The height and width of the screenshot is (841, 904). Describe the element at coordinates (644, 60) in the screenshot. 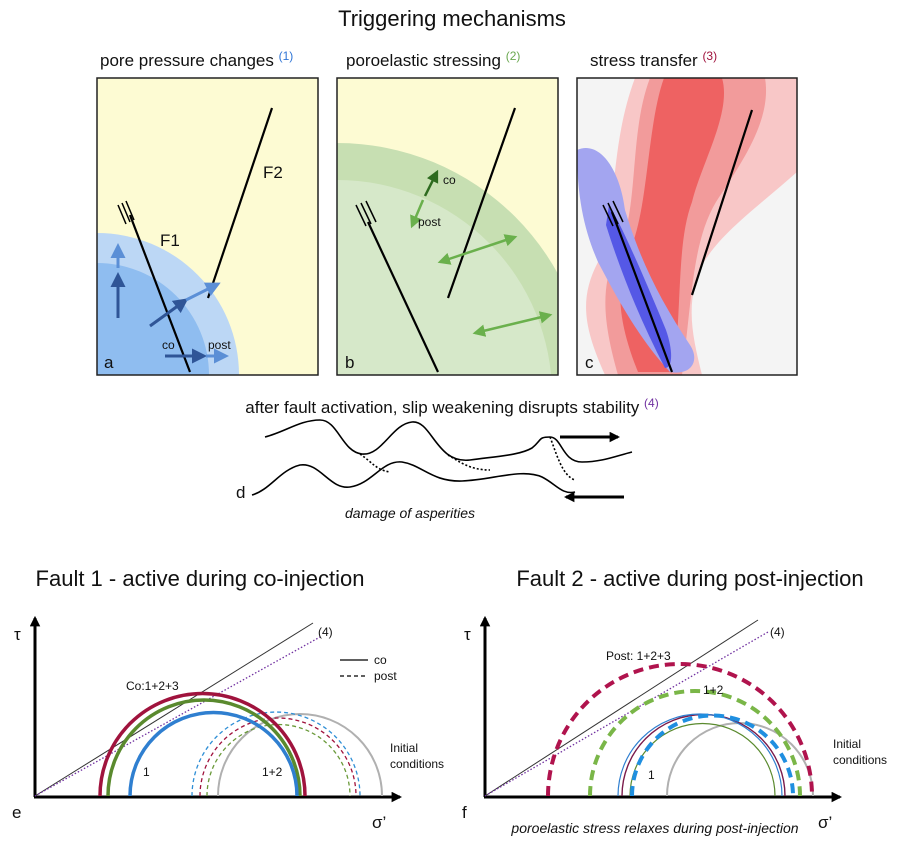

I see `text-part: stress transfer` at that location.